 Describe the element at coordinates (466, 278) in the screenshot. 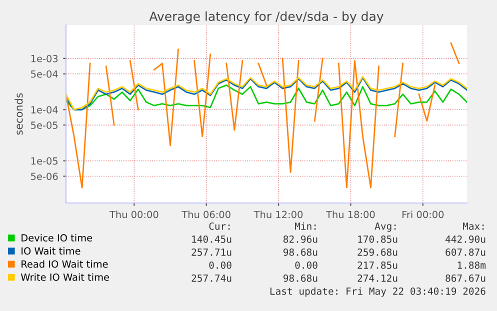

I see `text: 867.67u` at that location.